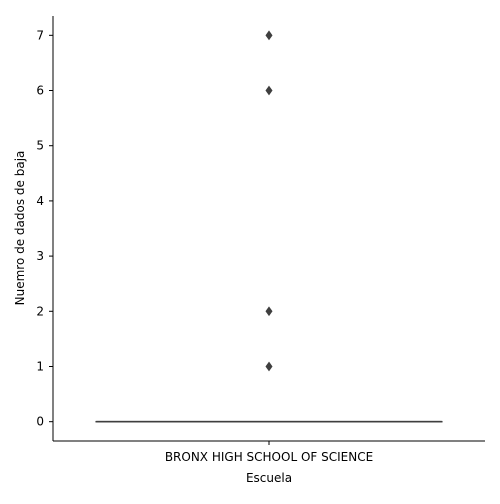  I want to click on y-tick-label: 3, so click(40, 256).